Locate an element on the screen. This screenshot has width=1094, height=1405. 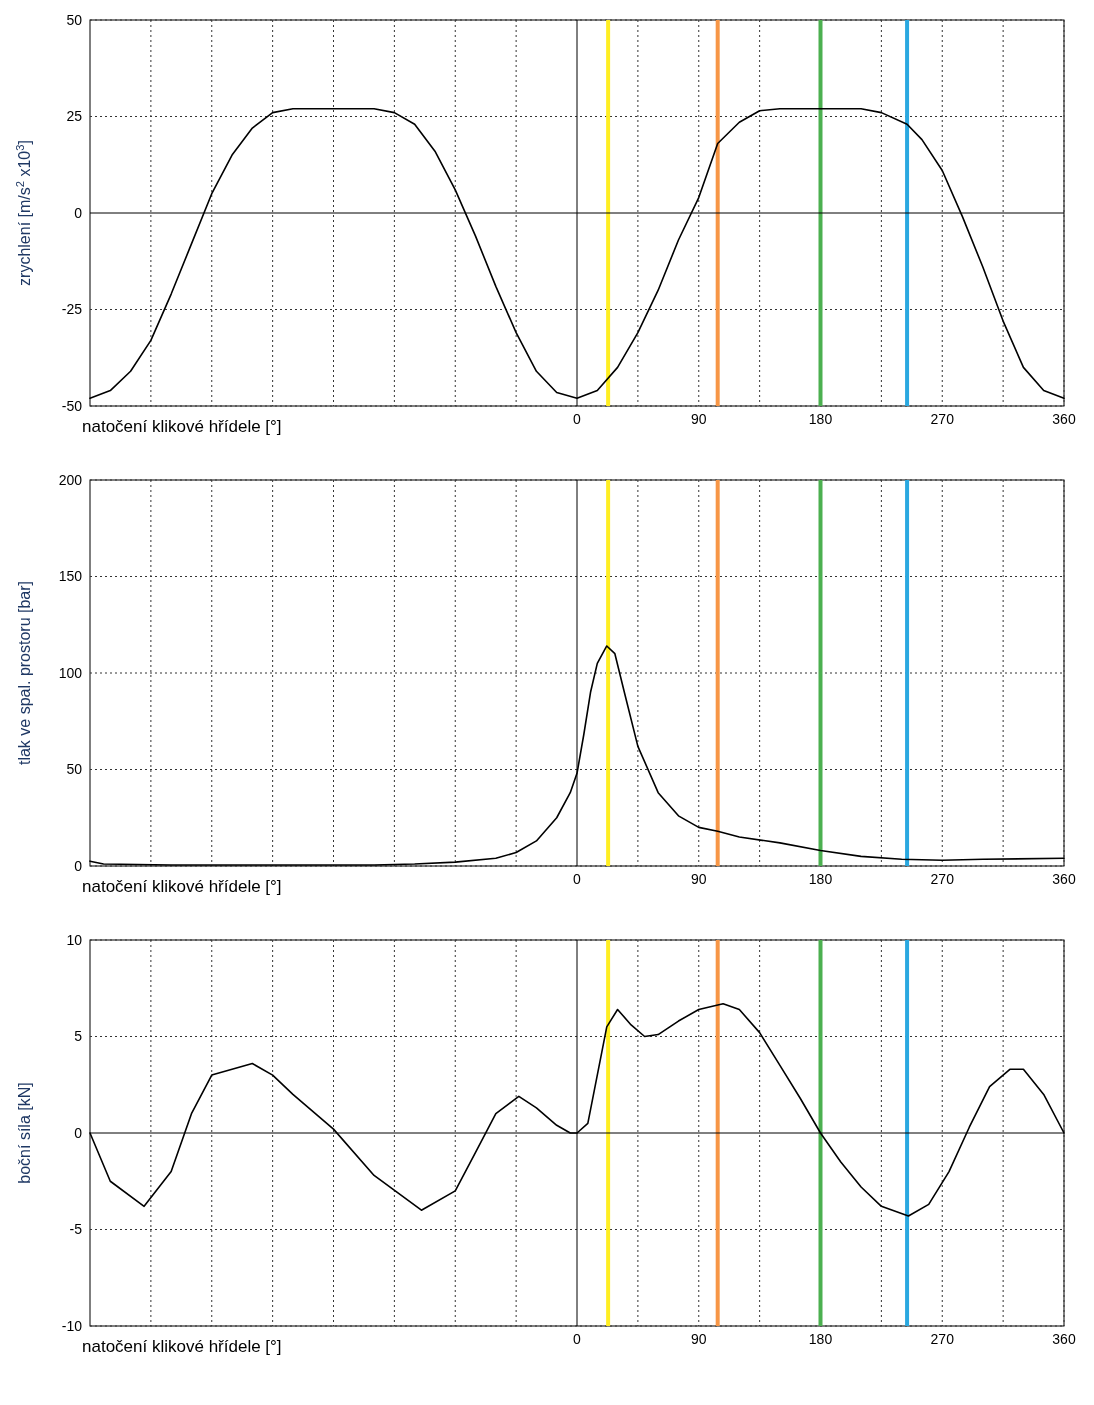
y-axis-title: boční síla [kN] is located at coordinates (24, 1133).